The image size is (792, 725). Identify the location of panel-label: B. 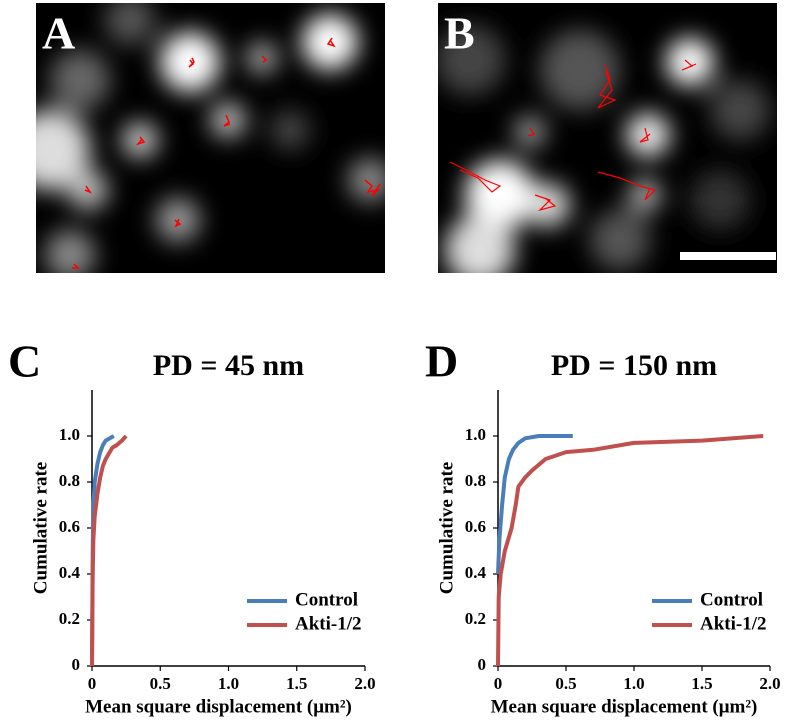
(459, 33).